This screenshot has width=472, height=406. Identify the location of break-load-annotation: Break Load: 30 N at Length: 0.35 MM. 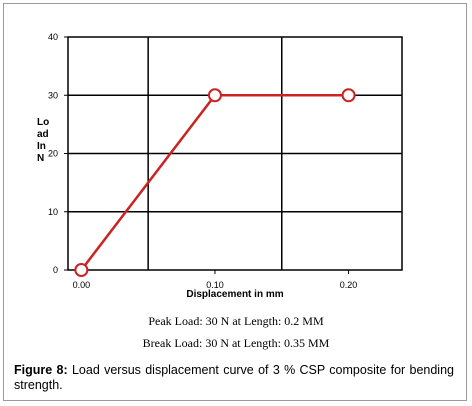
(236, 343).